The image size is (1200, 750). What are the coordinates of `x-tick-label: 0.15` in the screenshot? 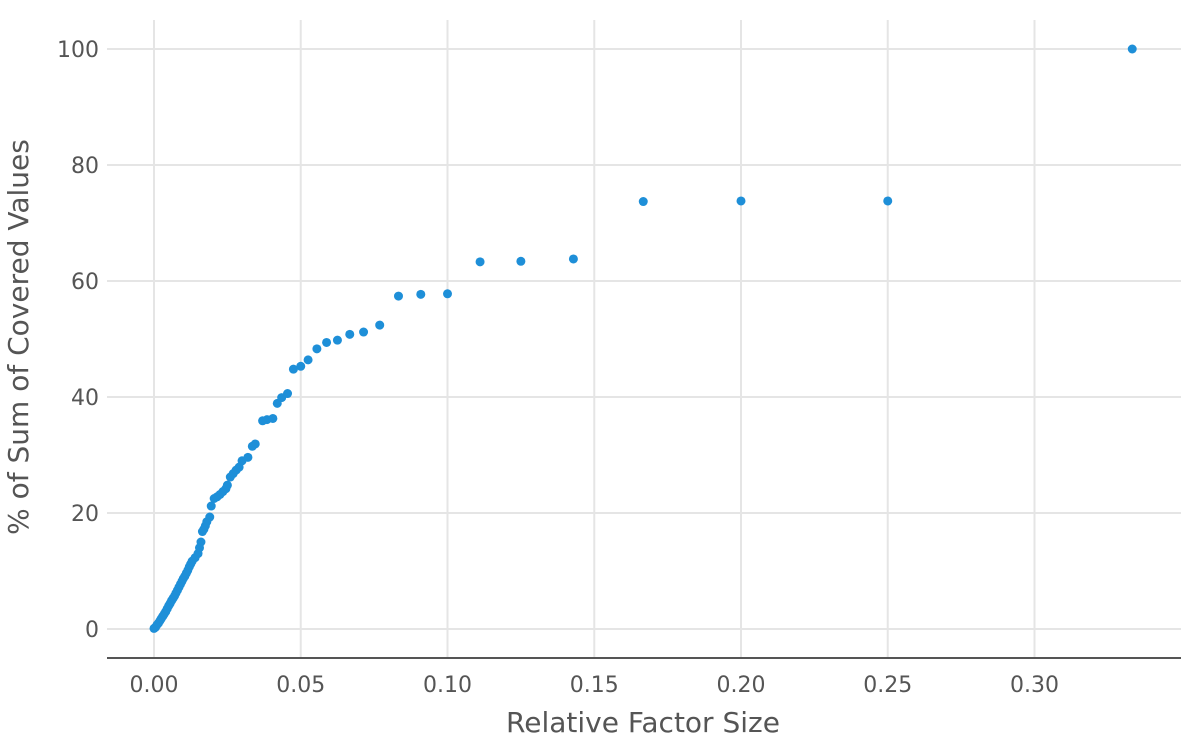 It's located at (594, 685).